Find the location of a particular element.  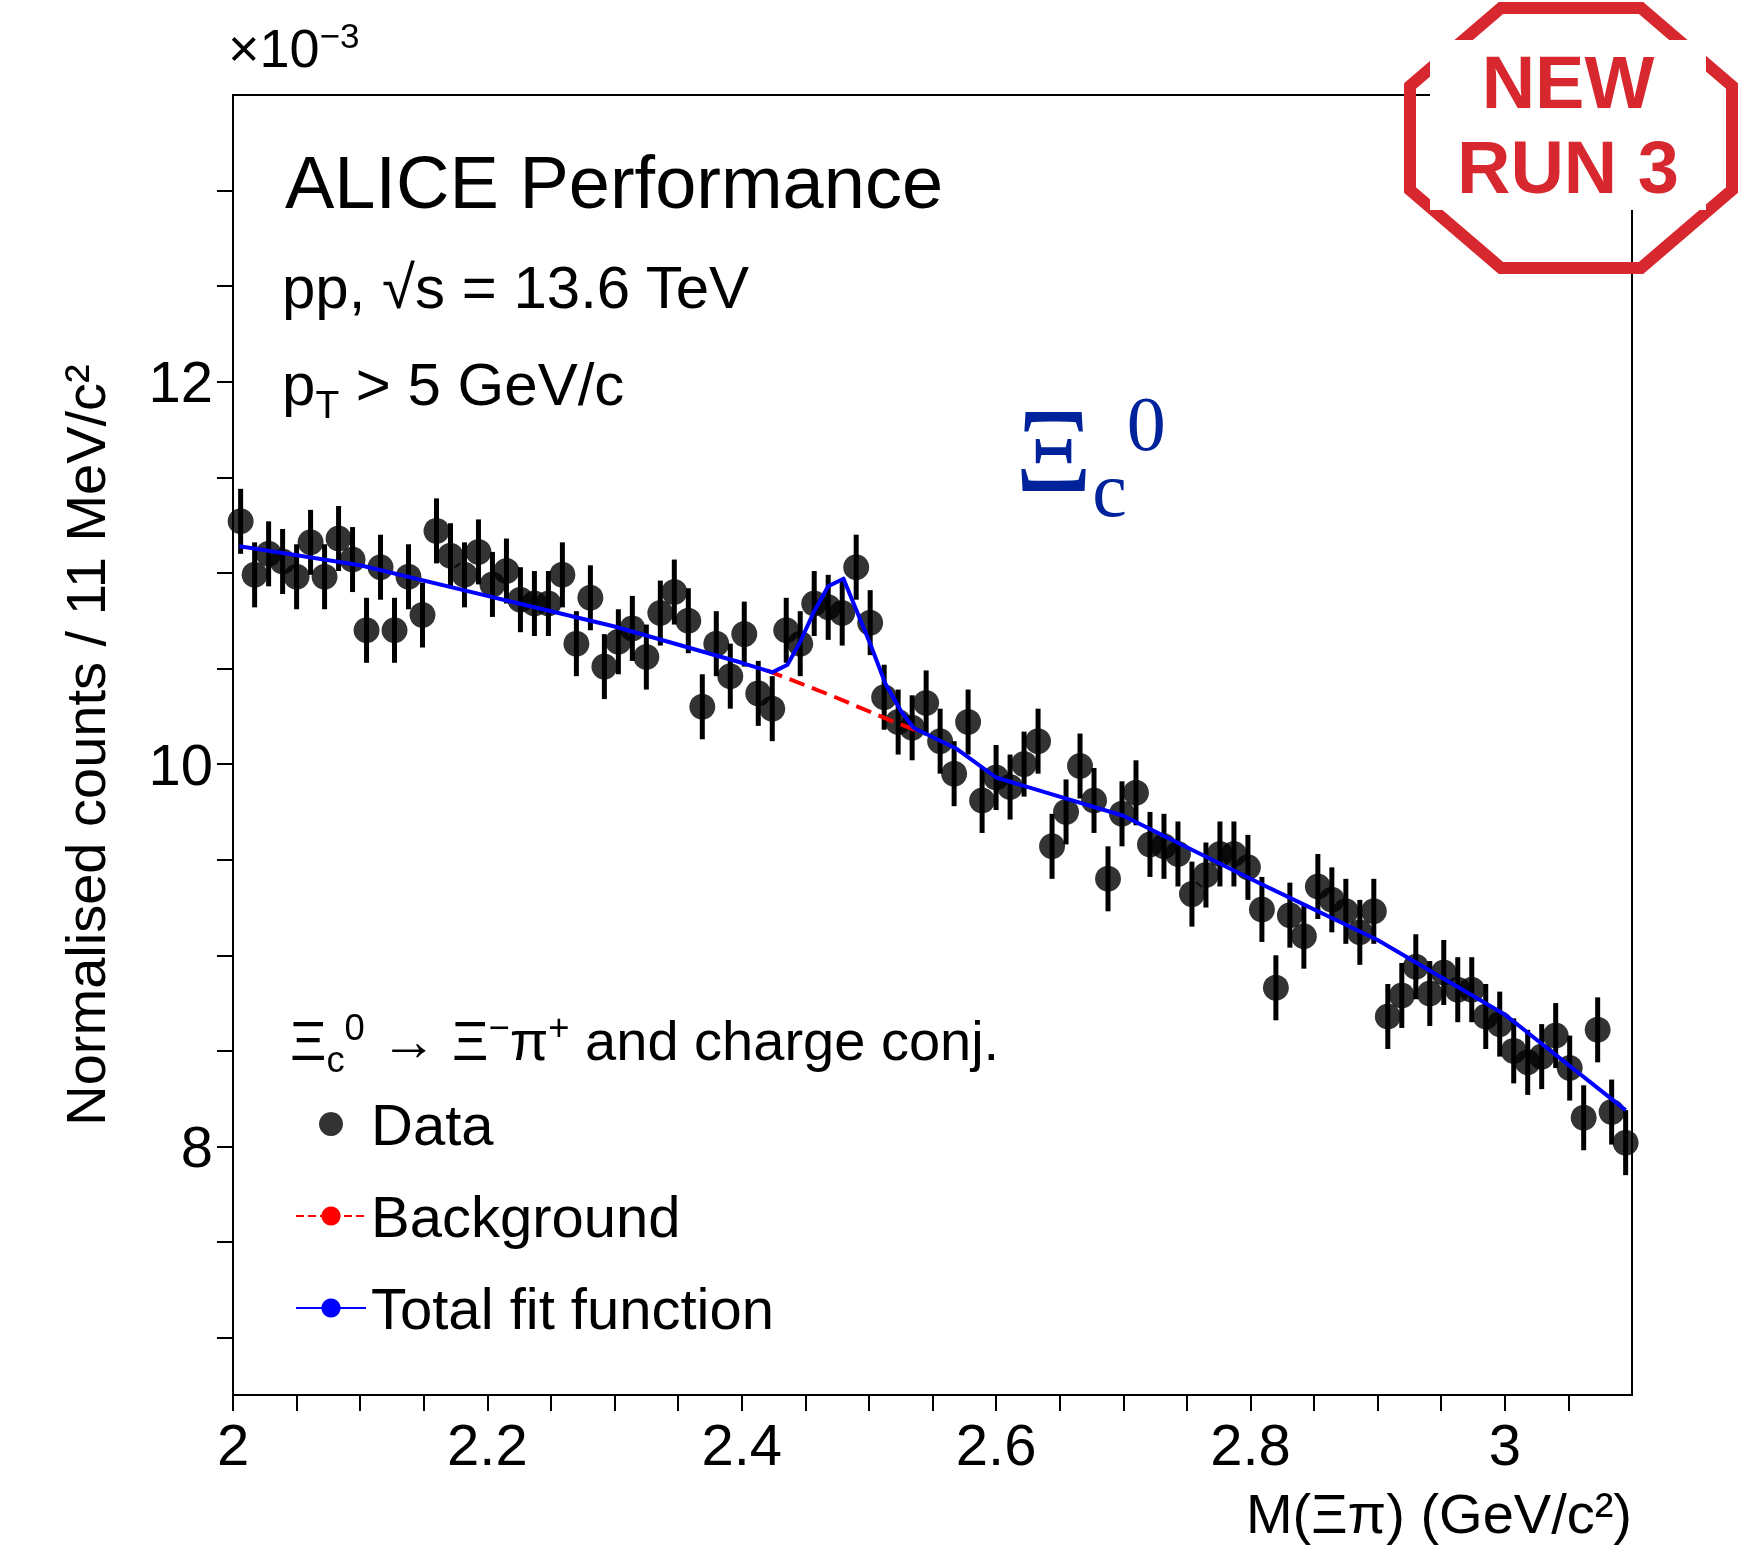

legend-label: Total fit function is located at coordinates (572, 1308).